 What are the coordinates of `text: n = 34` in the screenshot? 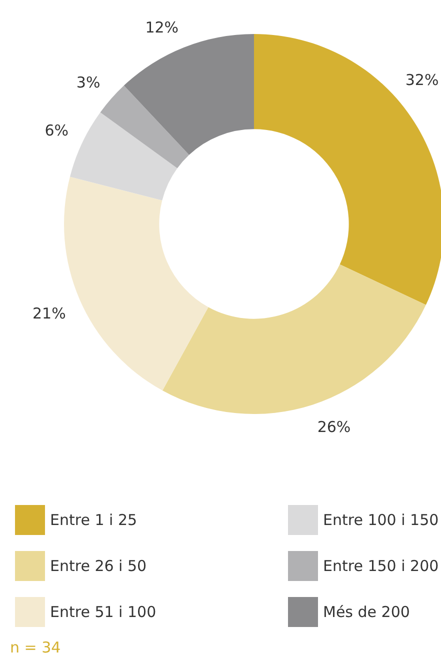 It's located at (35, 647).